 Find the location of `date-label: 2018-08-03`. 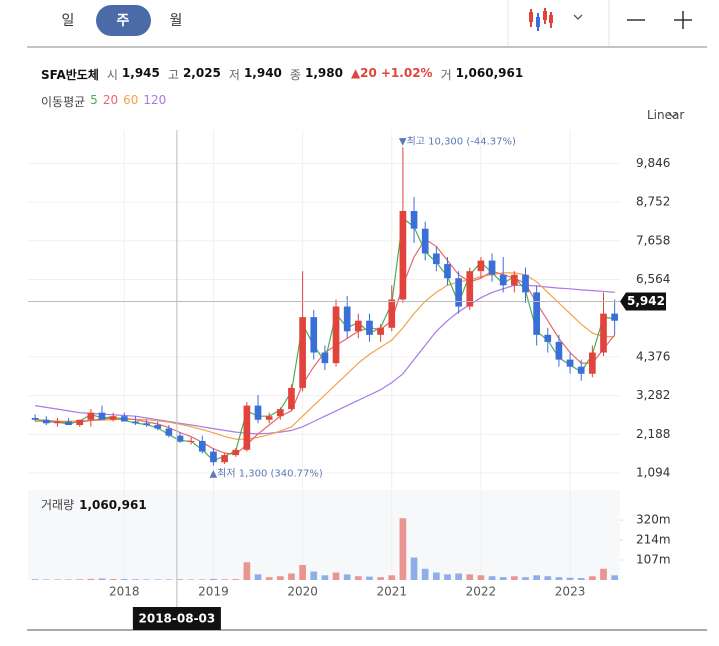

date-label: 2018-08-03 is located at coordinates (177, 619).